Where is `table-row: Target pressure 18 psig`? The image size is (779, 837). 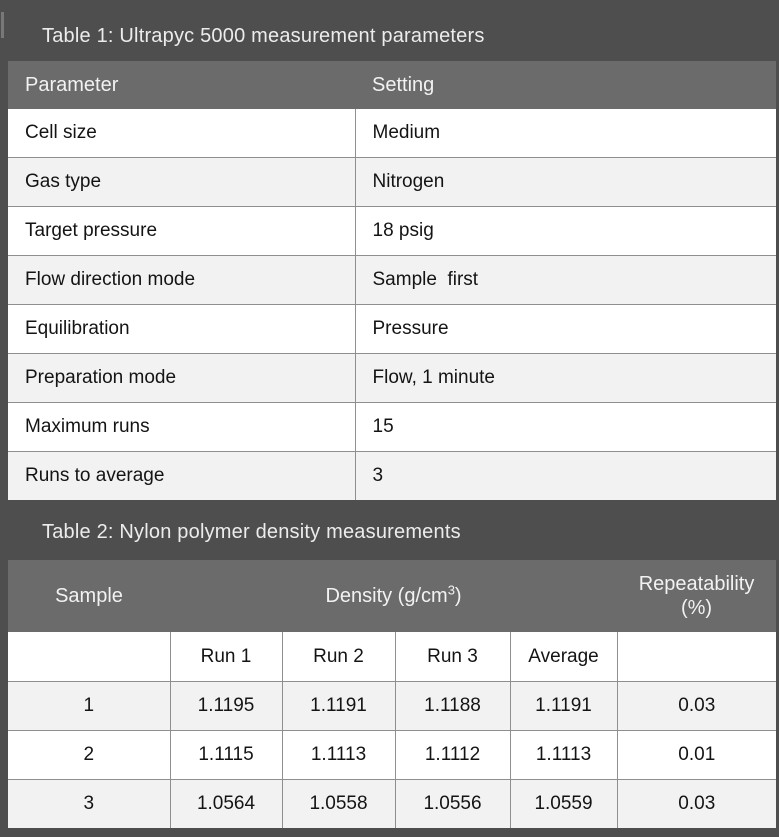 table-row: Target pressure 18 psig is located at coordinates (392, 231).